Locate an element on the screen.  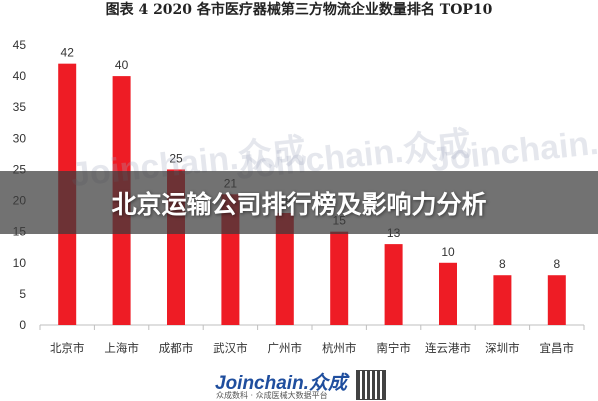
y-tick-label: 0 is located at coordinates (22, 325).